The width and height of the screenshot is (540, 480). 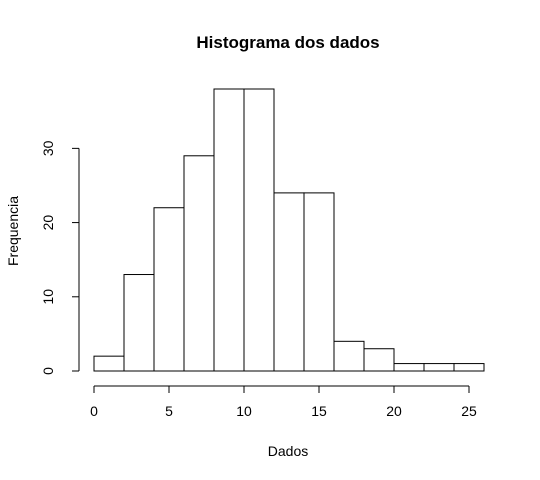 What do you see at coordinates (288, 451) in the screenshot?
I see `x-axis-label: Dados` at bounding box center [288, 451].